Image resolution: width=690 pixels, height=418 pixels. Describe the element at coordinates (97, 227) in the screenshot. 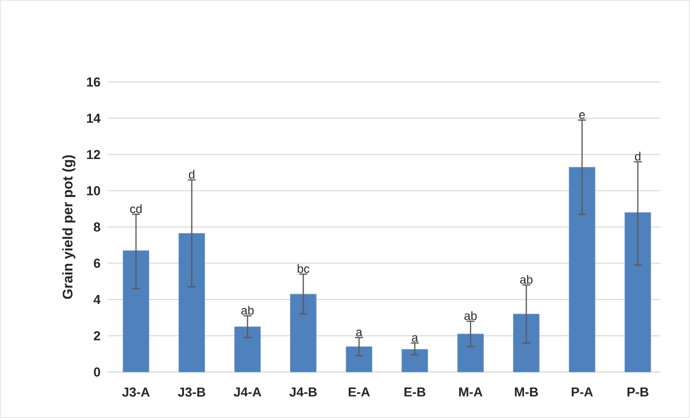

I see `y-tick-label: 8` at that location.